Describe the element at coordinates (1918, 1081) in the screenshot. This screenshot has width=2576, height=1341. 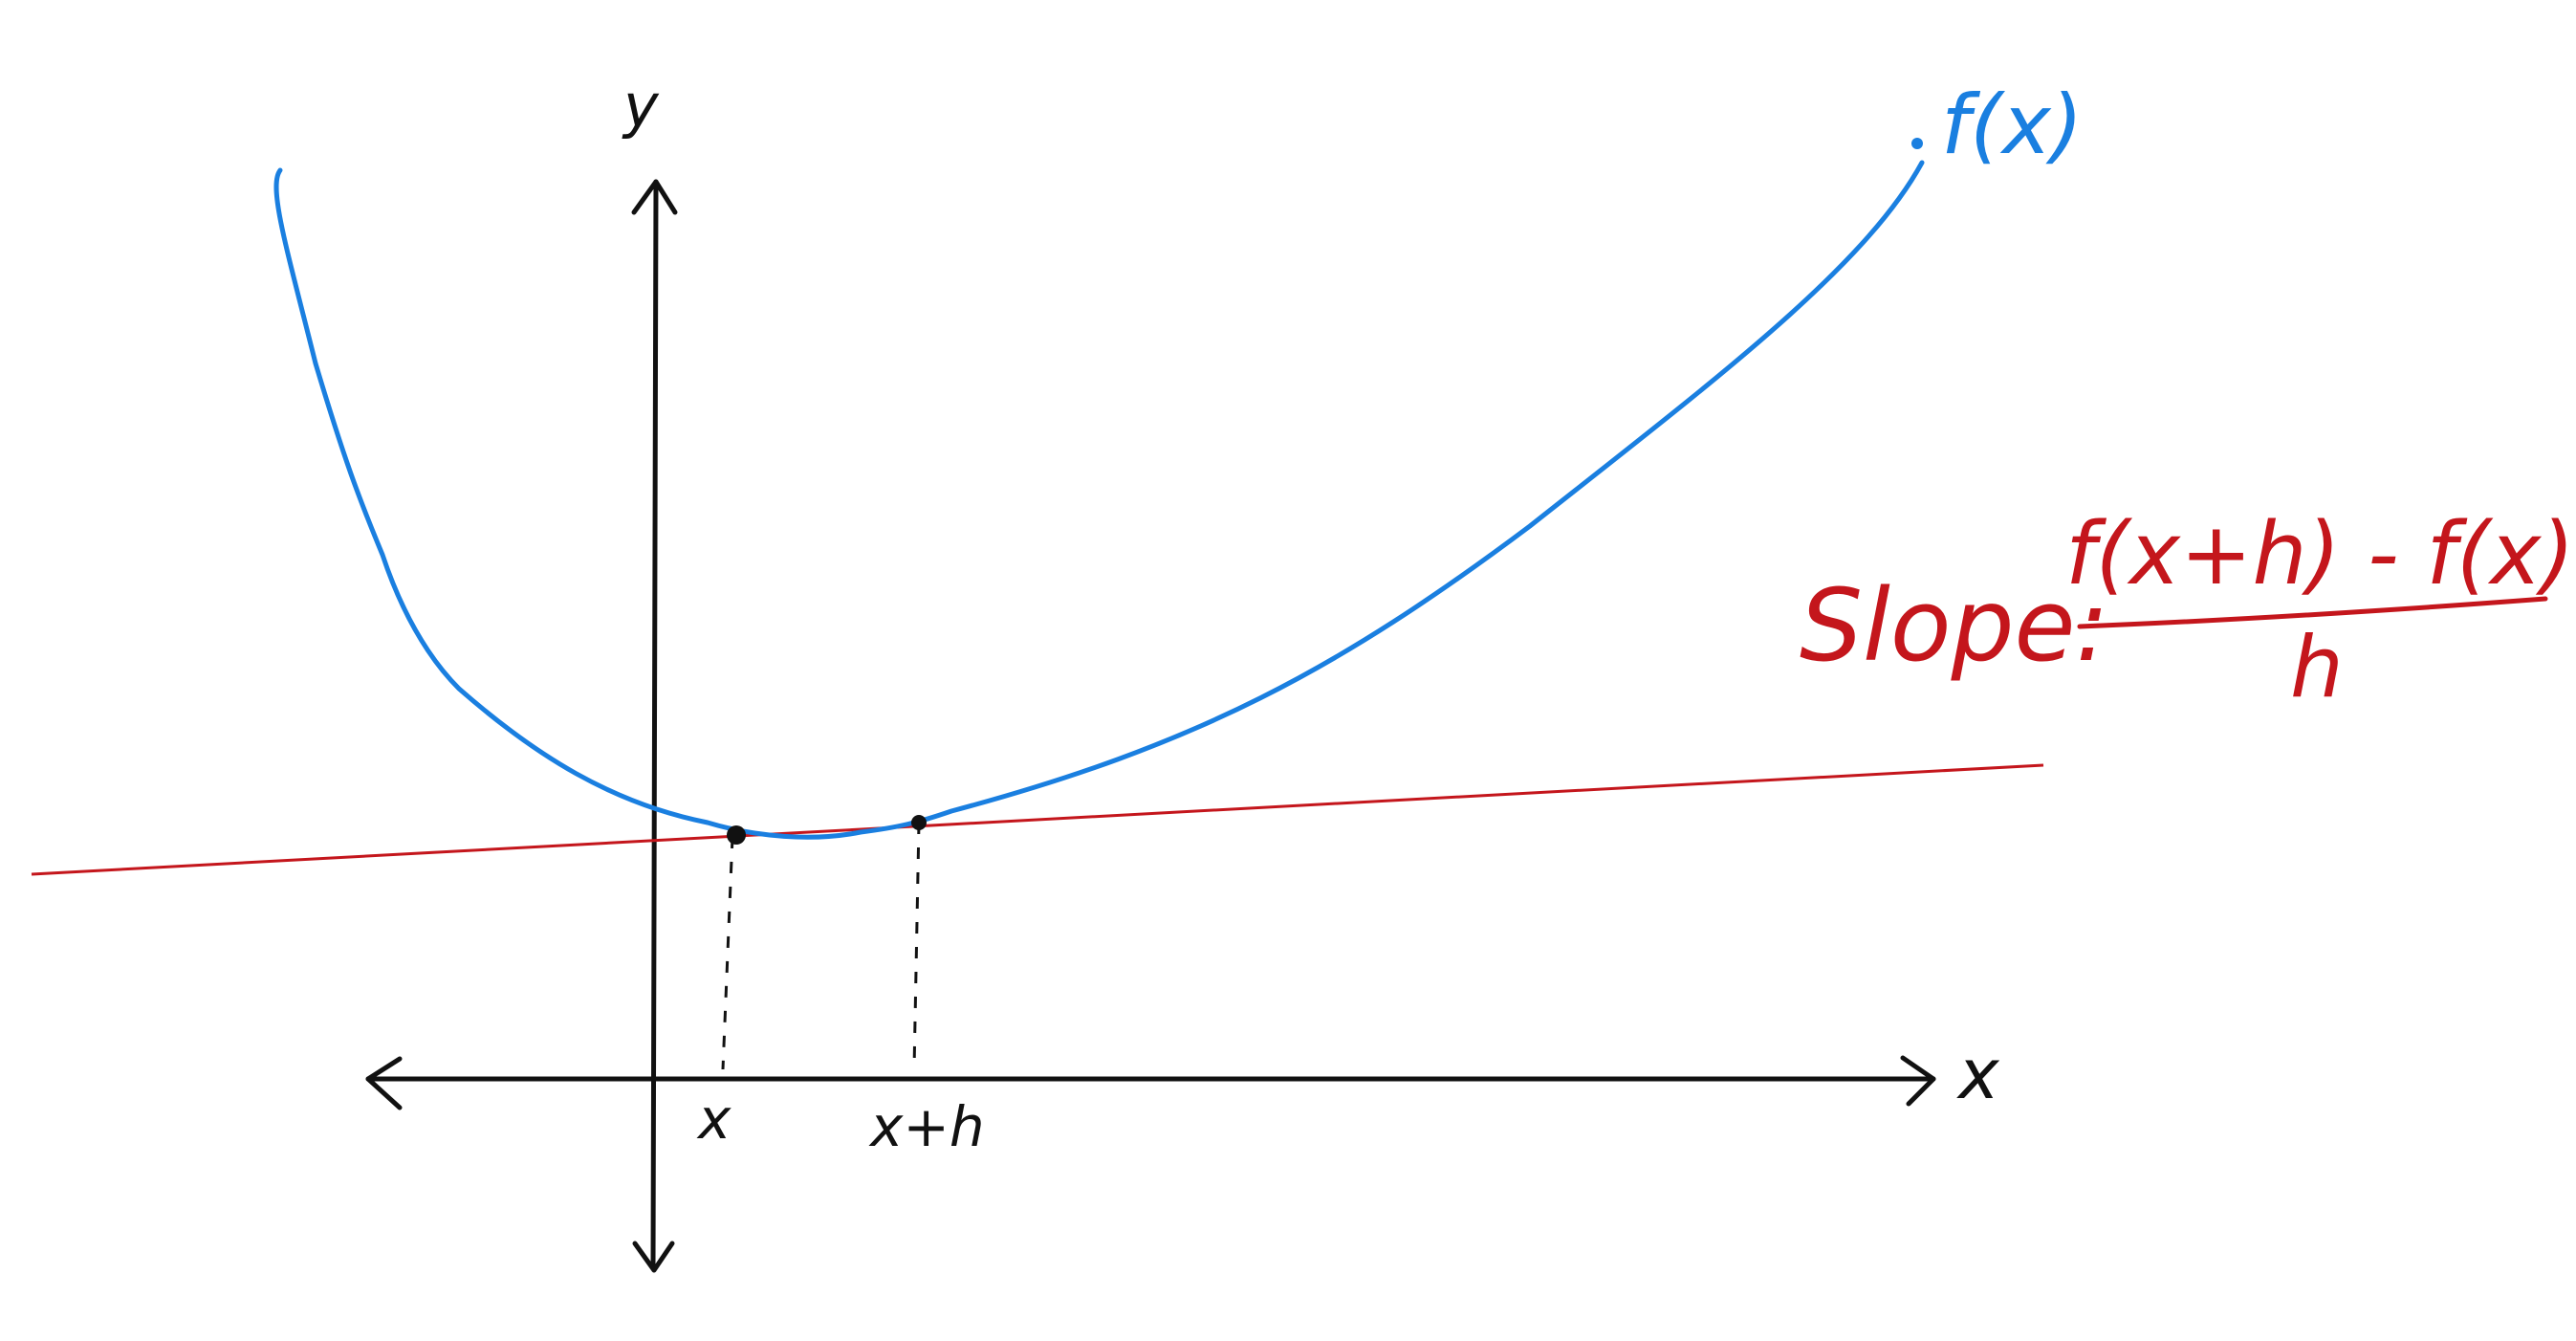
I see `x-axis-arrow-right` at that location.